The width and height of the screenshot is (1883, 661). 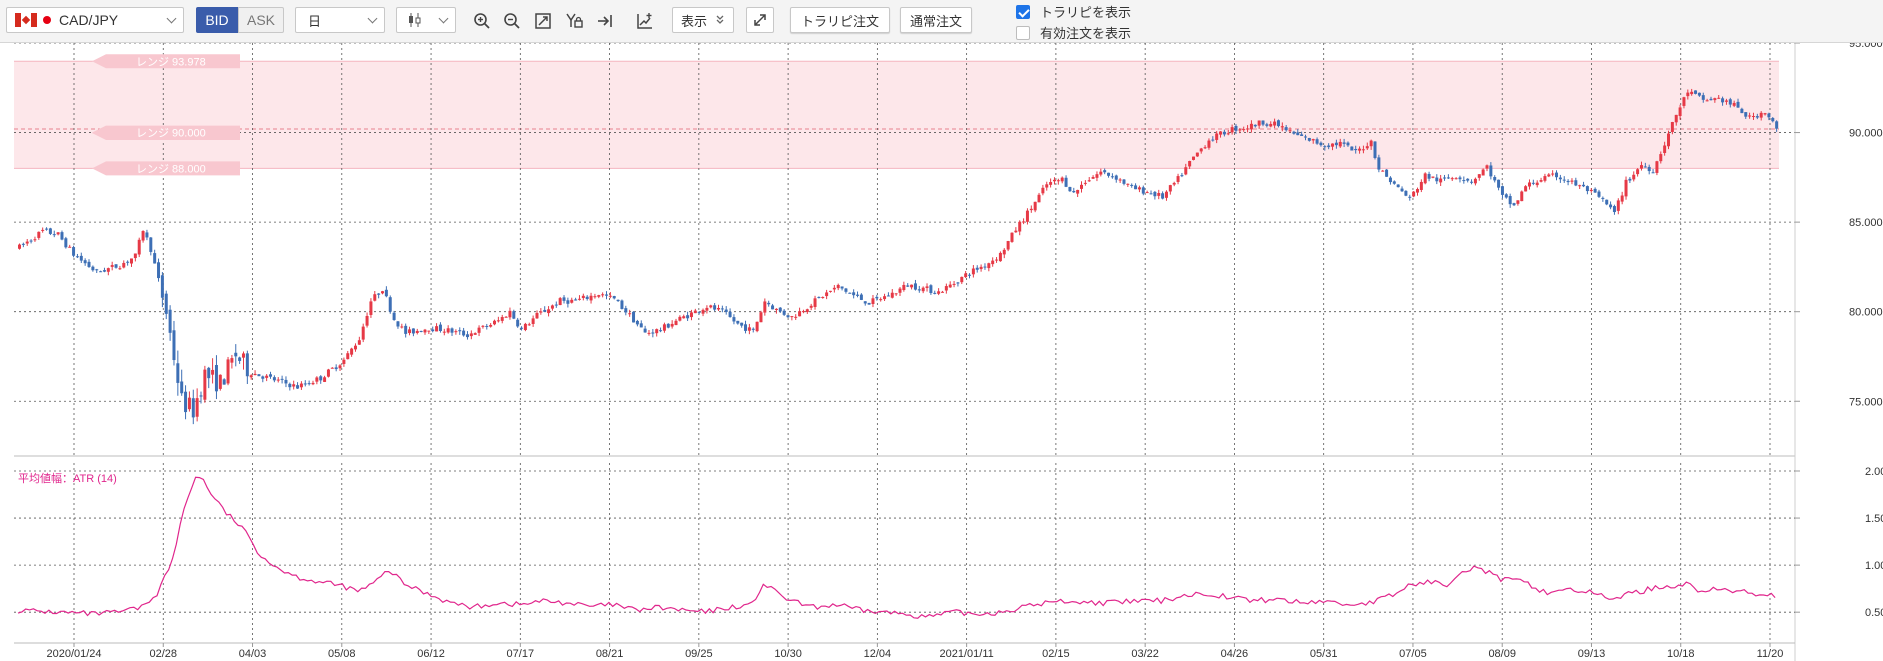 What do you see at coordinates (415, 20) in the screenshot?
I see `candlestick-icon` at bounding box center [415, 20].